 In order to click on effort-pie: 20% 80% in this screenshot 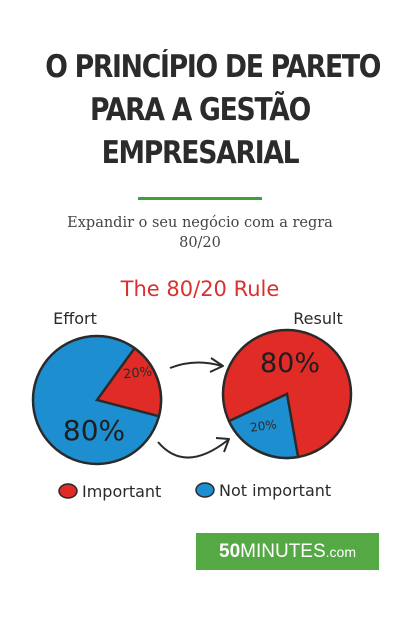, I will do `click(97, 400)`.